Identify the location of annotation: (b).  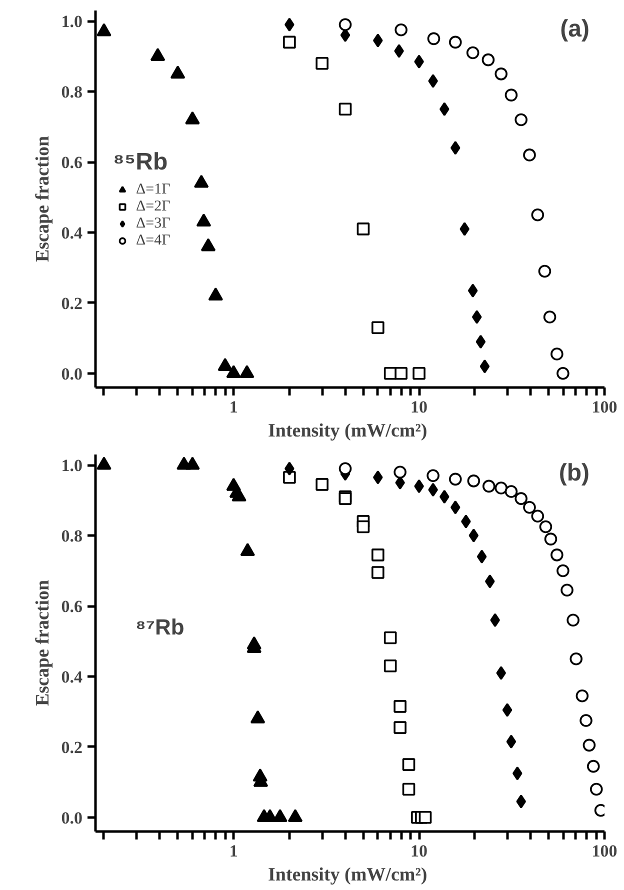
(574, 473).